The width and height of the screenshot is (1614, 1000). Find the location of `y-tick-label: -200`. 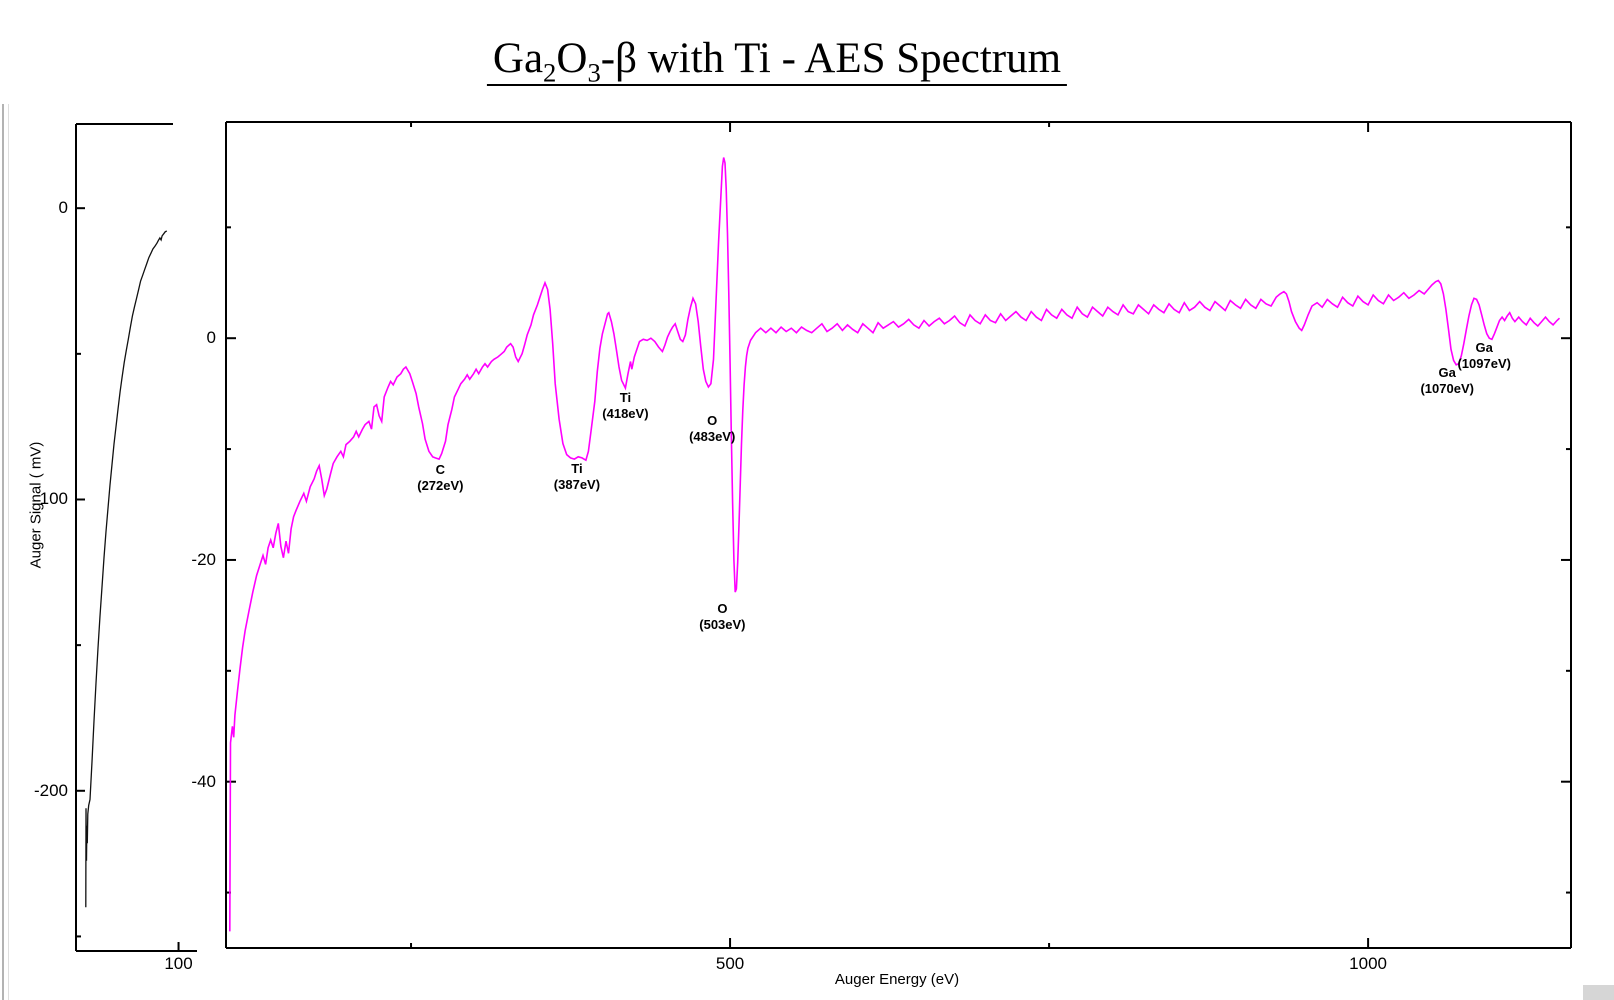

y-tick-label: -200 is located at coordinates (50, 790).